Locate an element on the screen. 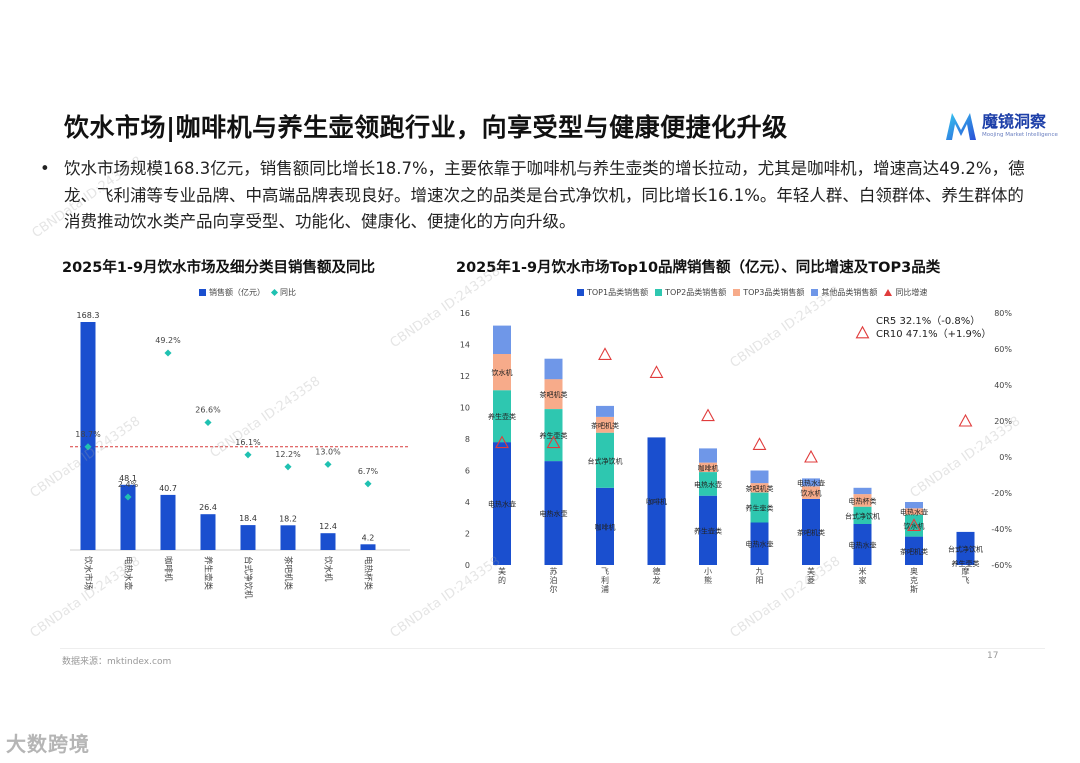 The width and height of the screenshot is (1080, 763). legend-swatch-growth-rate is located at coordinates (888, 292).